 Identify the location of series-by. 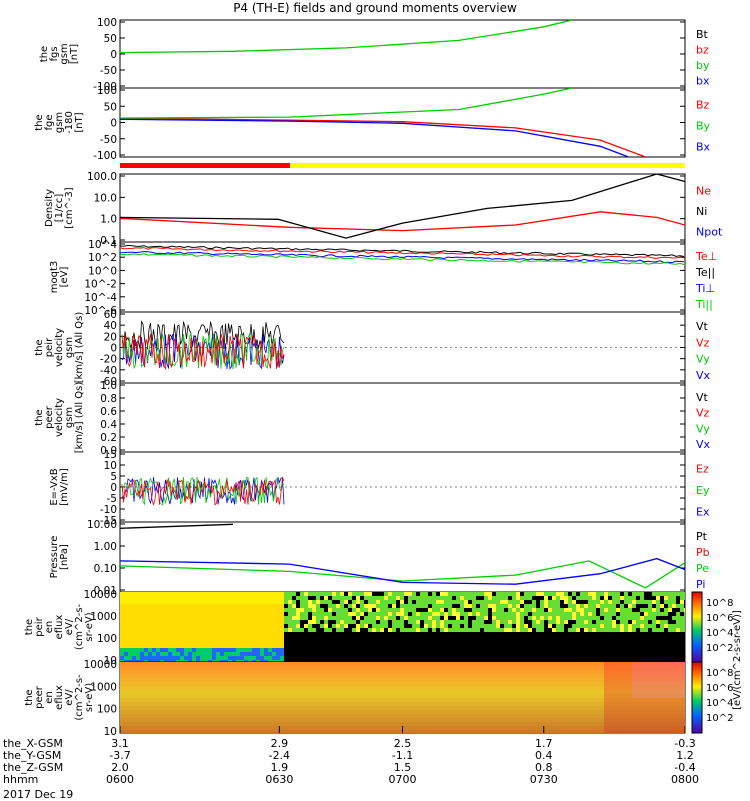
(346, 36).